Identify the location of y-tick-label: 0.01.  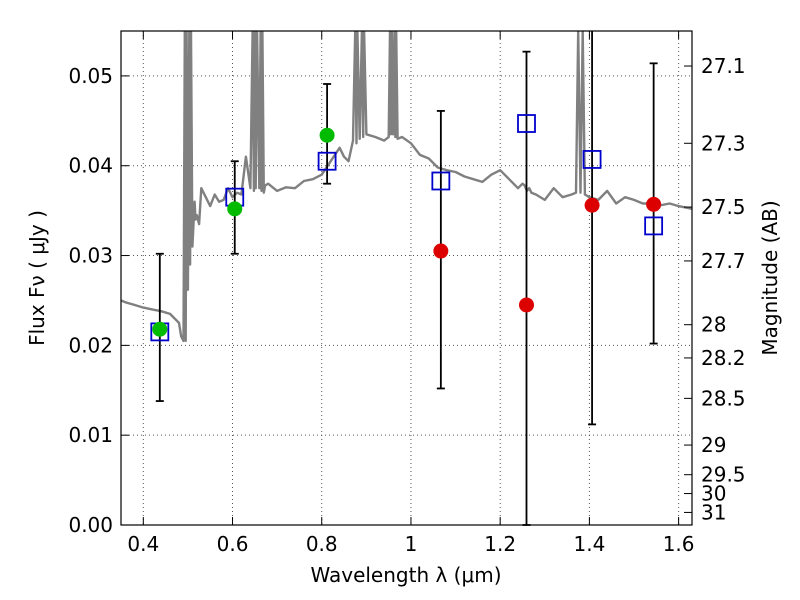
(90, 435).